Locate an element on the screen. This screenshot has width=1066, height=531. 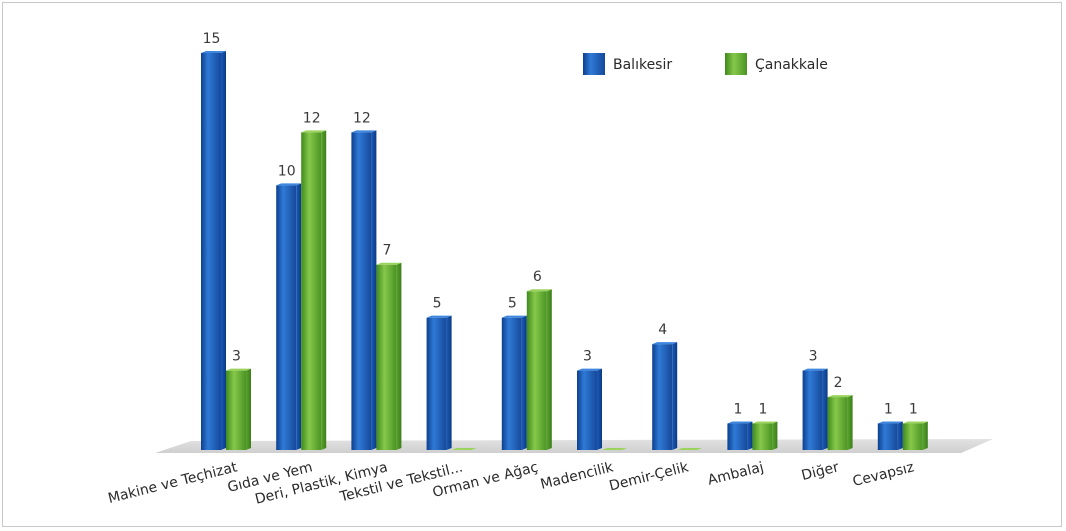
legend-item-balikesir: Balıkesir is located at coordinates (627, 64).